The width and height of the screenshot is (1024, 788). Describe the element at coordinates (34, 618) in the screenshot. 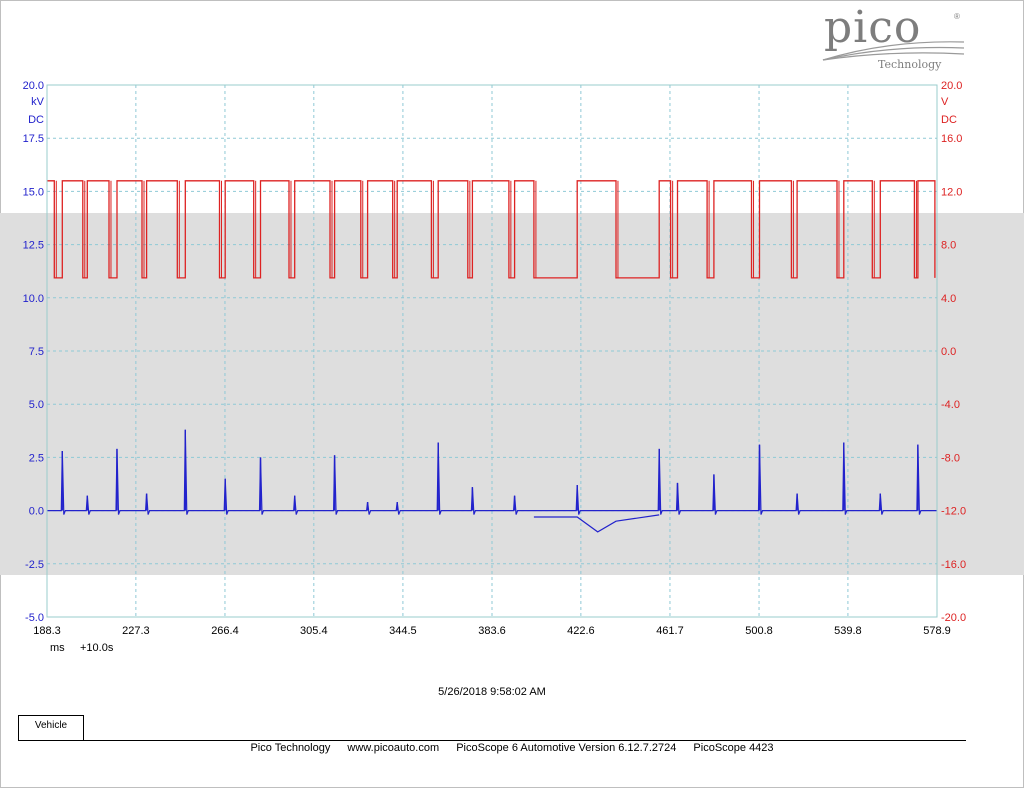

I see `y-left-tick-label: -5.0` at that location.